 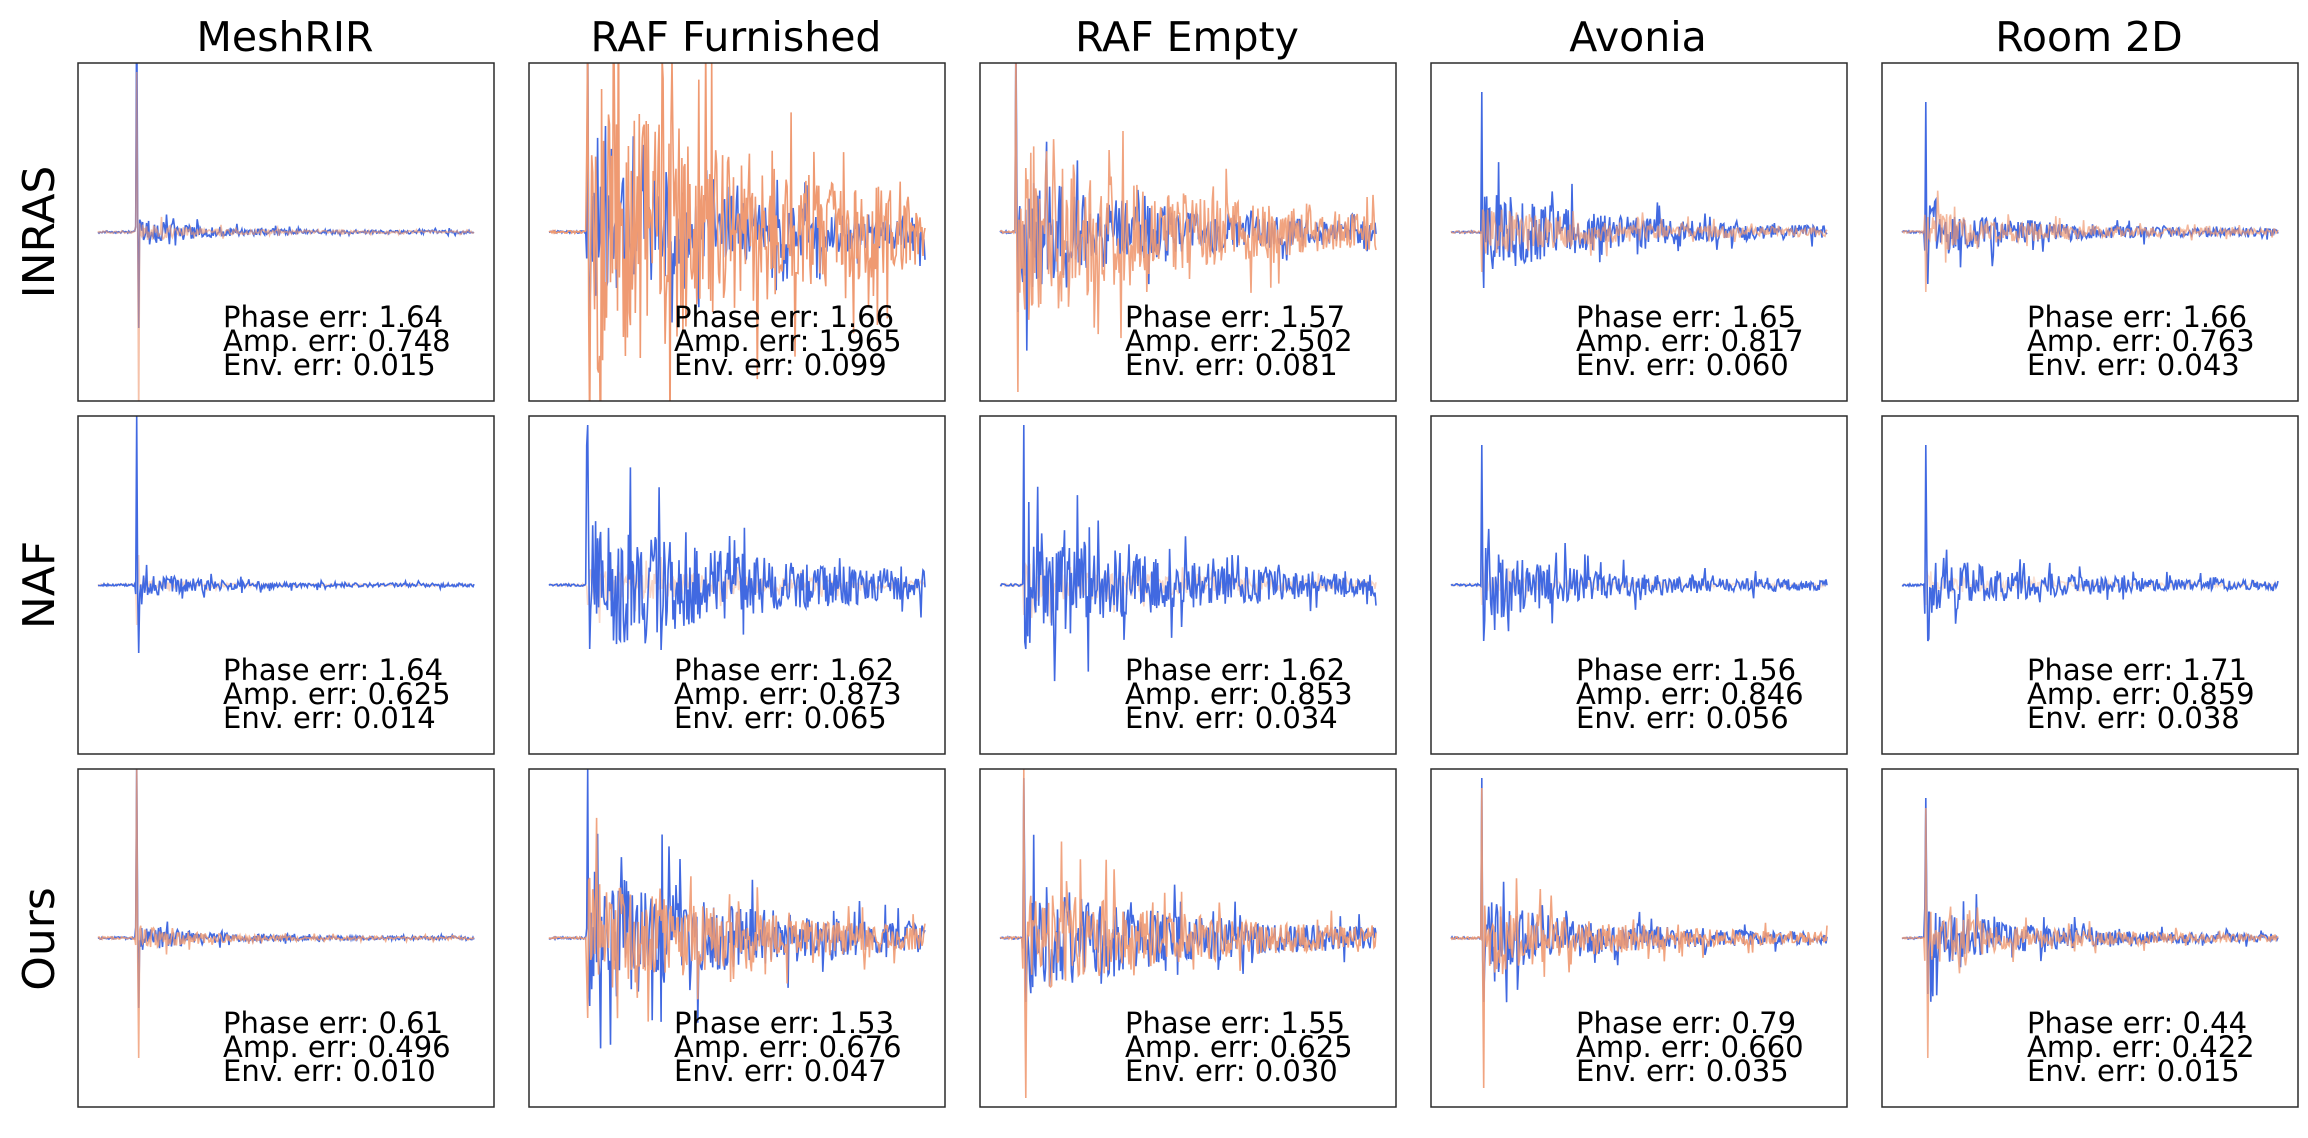 I want to click on amp-error-label: Amp. err: 0.422, so click(x=2141, y=1047).